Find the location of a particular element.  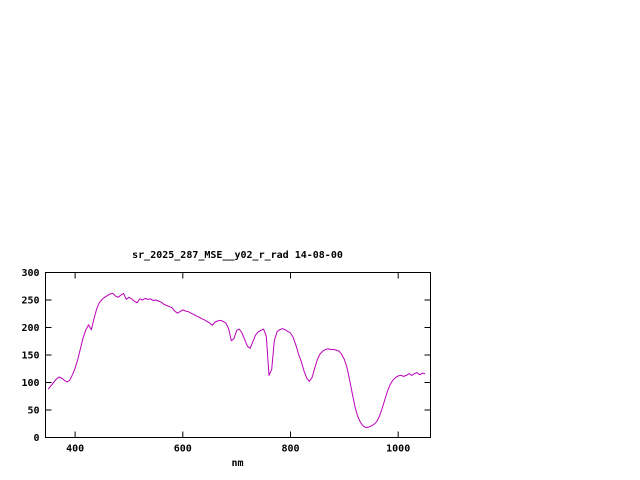

y-tick-label: 200 is located at coordinates (30, 328).